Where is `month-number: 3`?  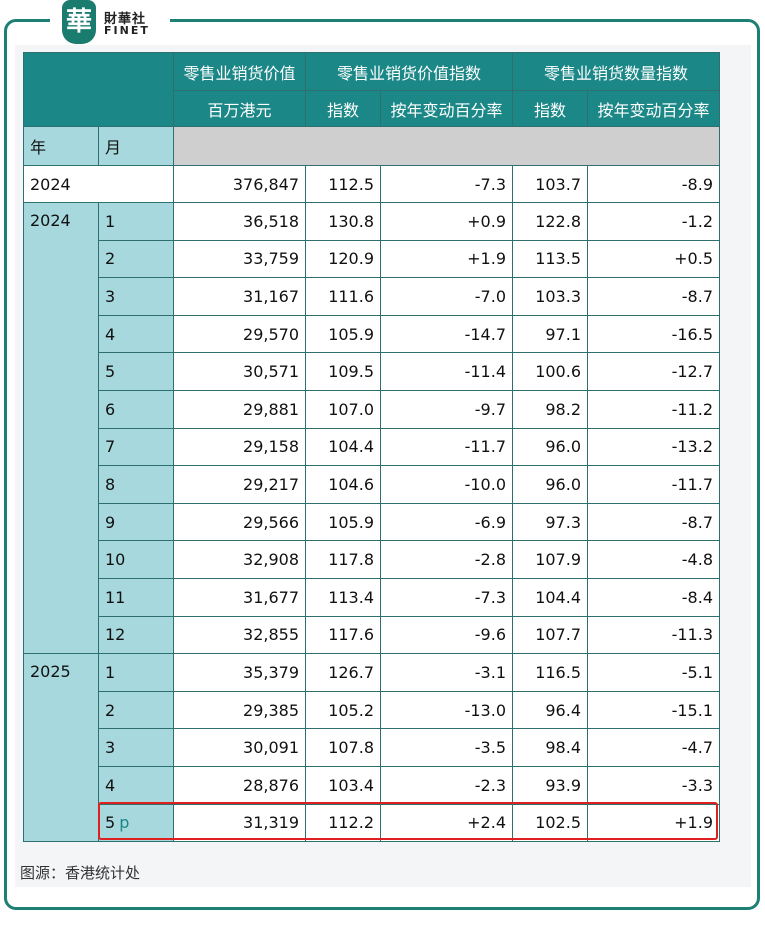
month-number: 3 is located at coordinates (110, 296).